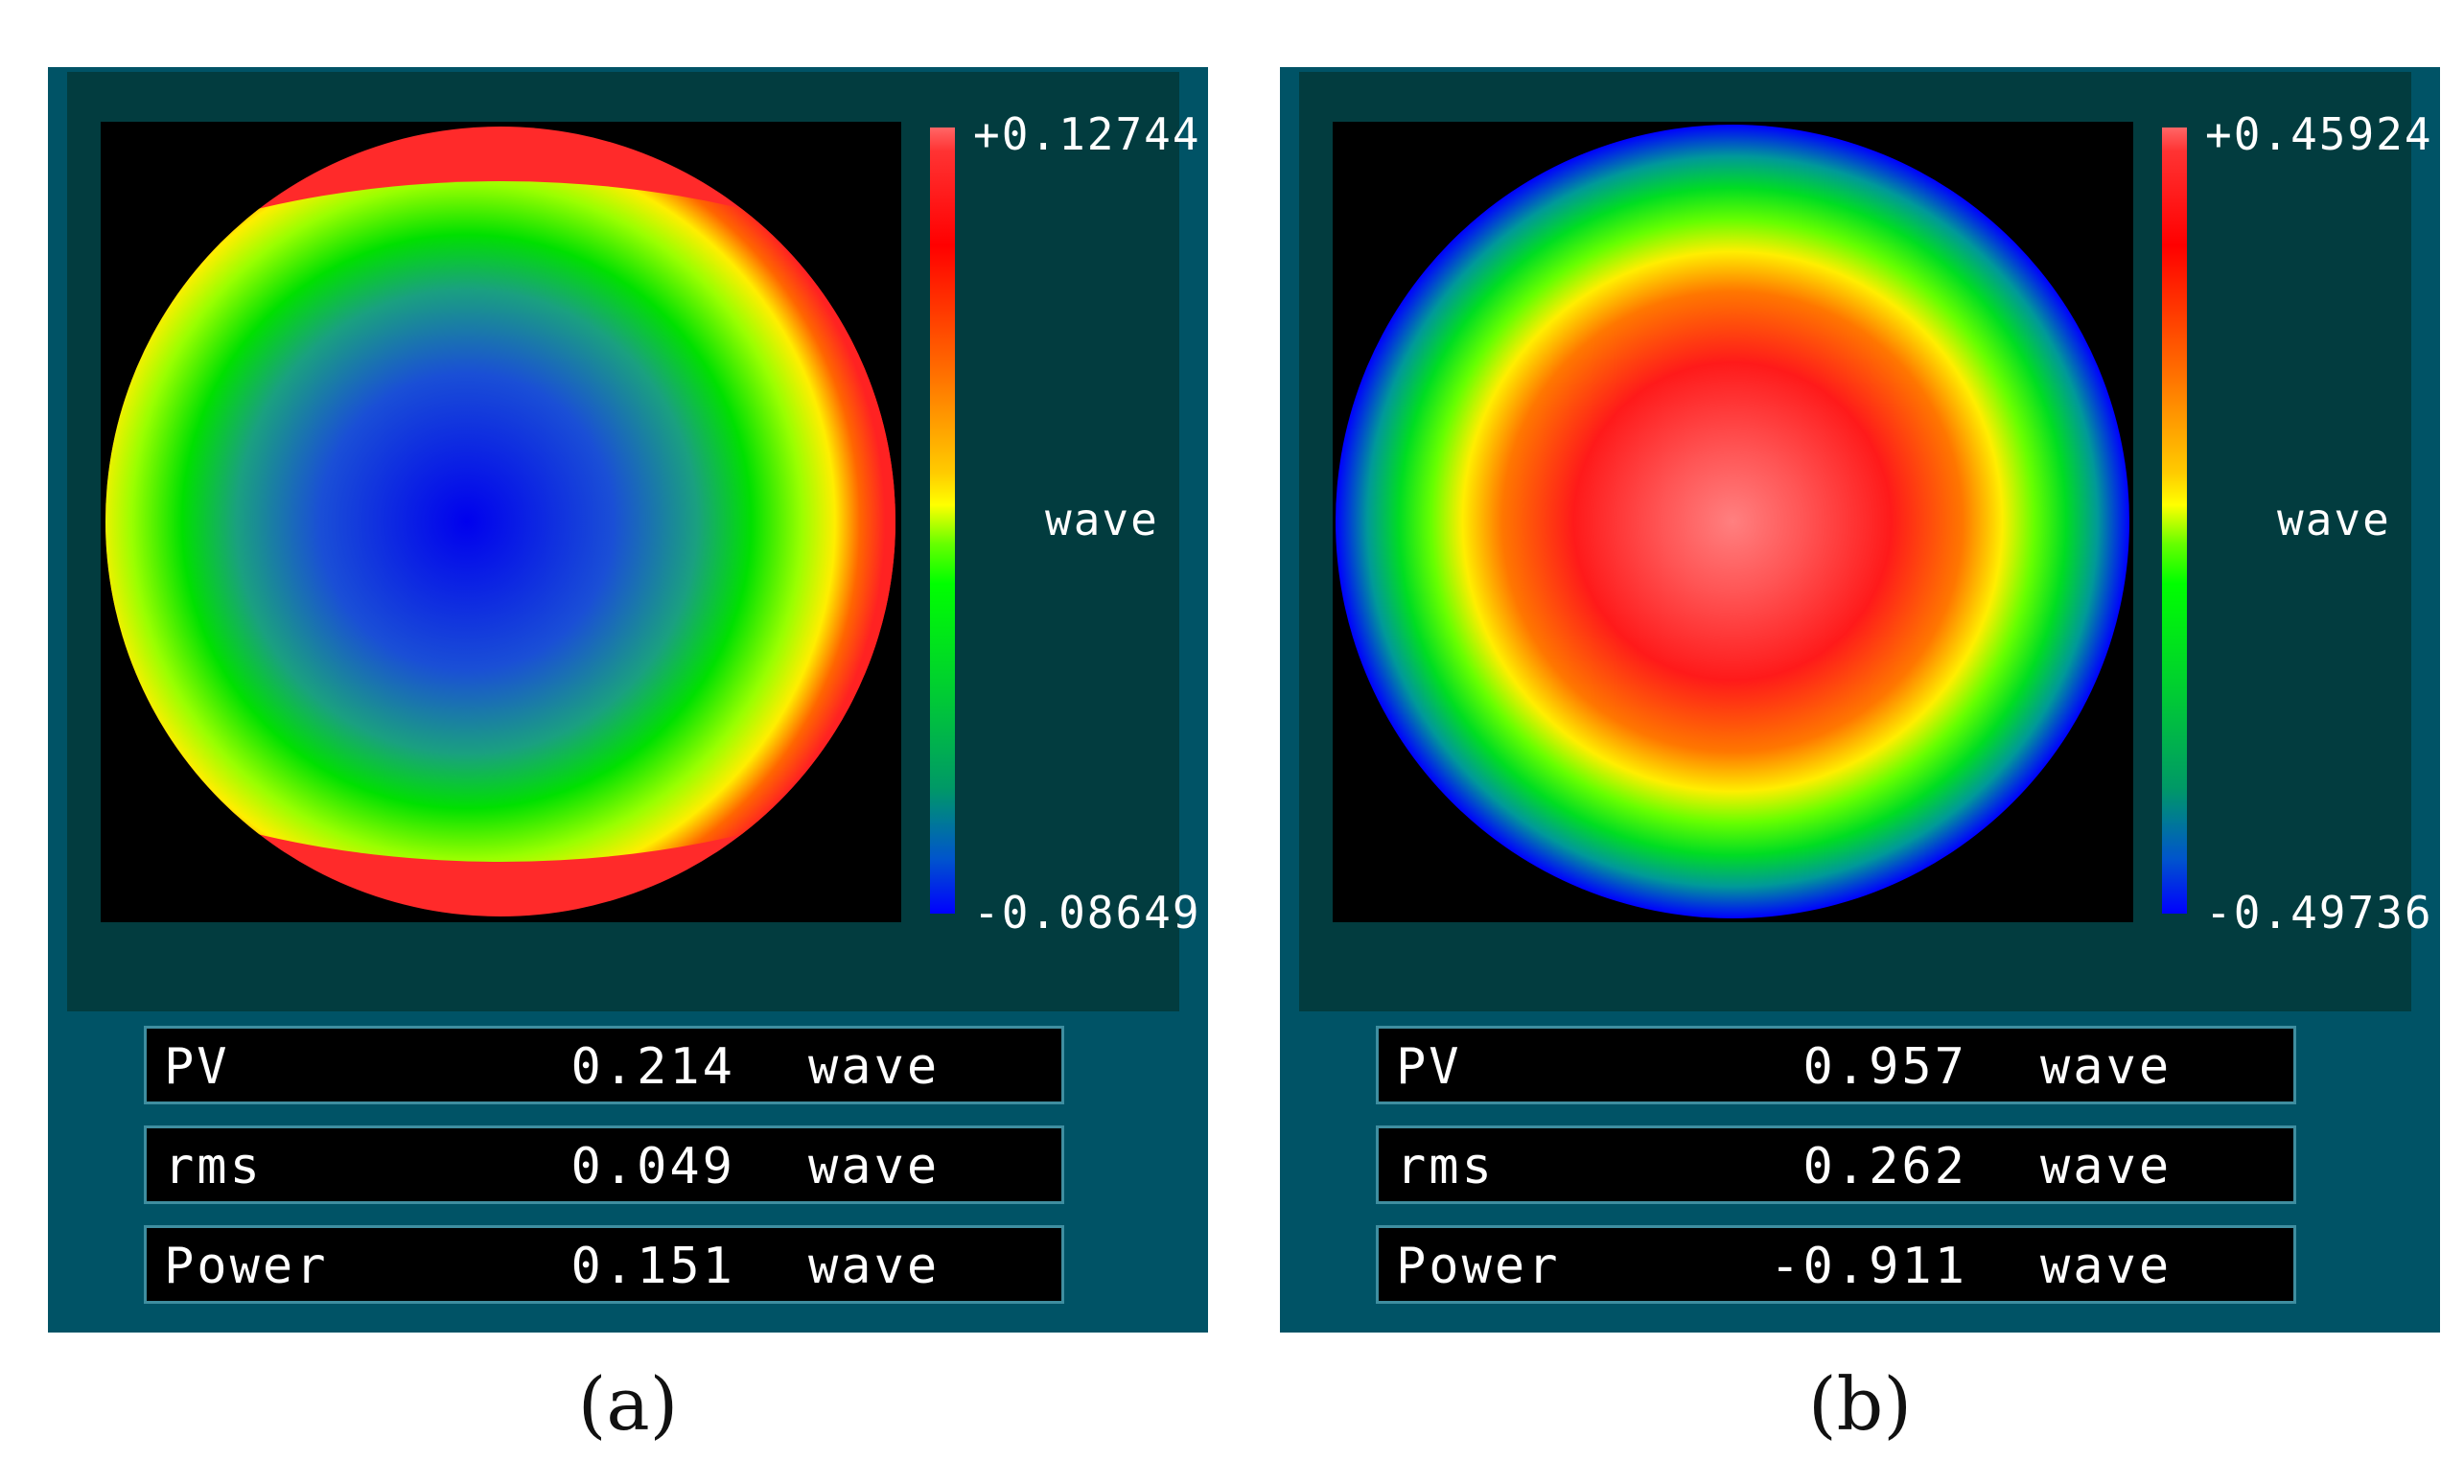 The height and width of the screenshot is (1484, 2464). Describe the element at coordinates (1885, 1166) in the screenshot. I see `stat-value: 0.262` at that location.